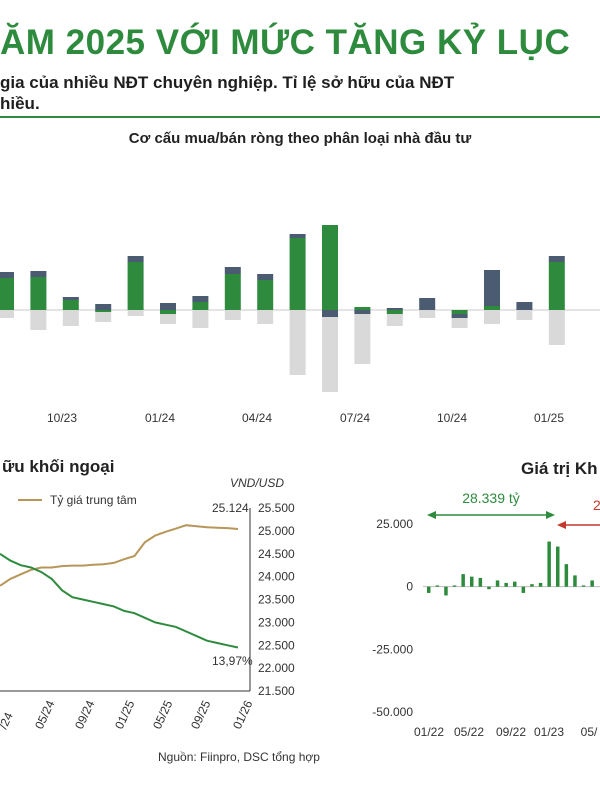 This screenshot has height=800, width=600. I want to click on chart-3-annotation: 2, so click(596, 505).